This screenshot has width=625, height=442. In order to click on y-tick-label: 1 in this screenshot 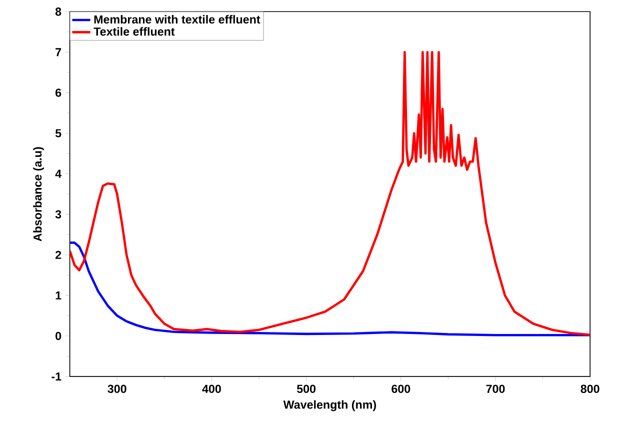, I will do `click(59, 295)`.